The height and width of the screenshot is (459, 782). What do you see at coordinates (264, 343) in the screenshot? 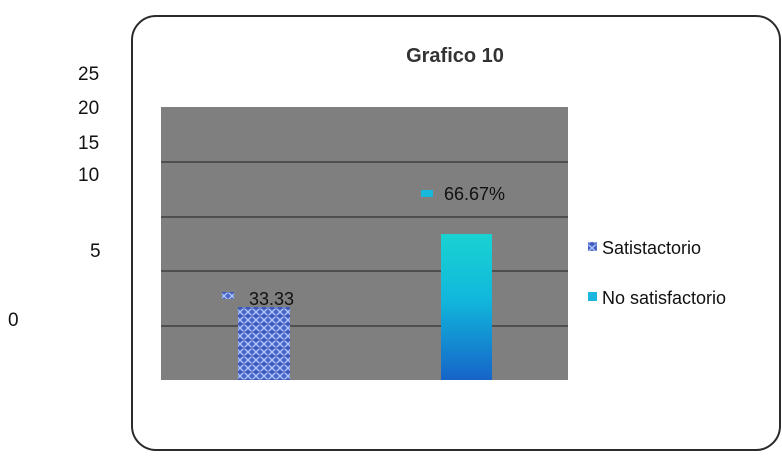
I see `bar-satistactorio` at bounding box center [264, 343].